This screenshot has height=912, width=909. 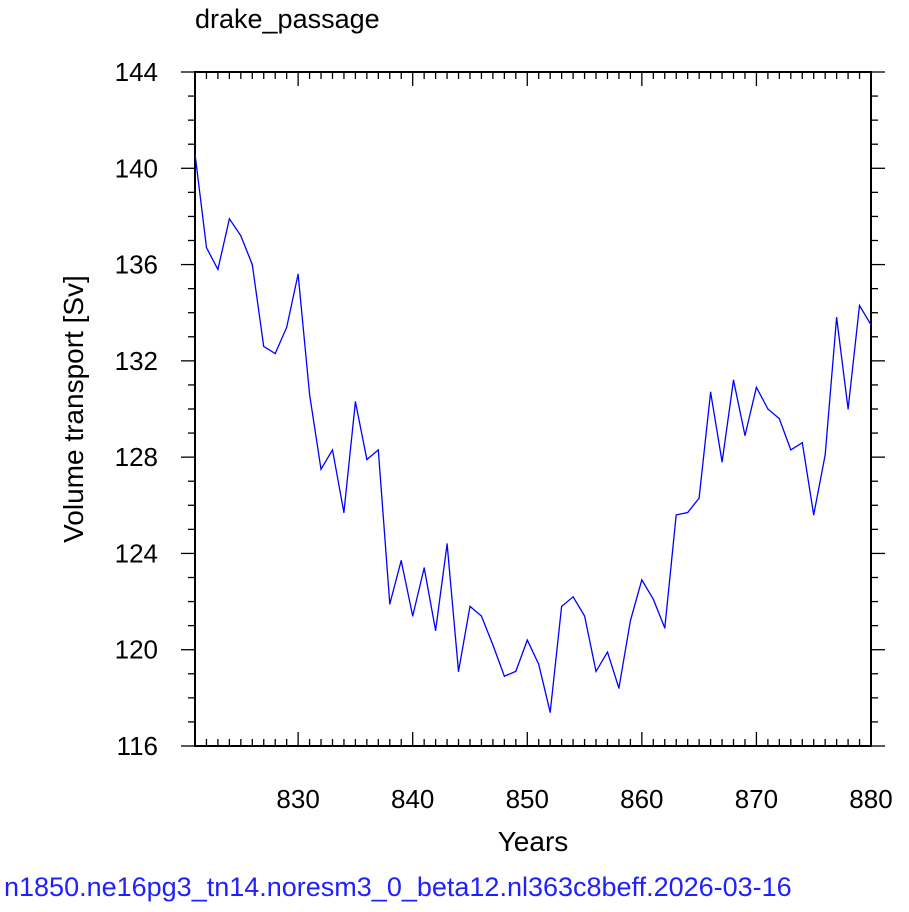 I want to click on y-tick-label: 136, so click(x=136, y=265).